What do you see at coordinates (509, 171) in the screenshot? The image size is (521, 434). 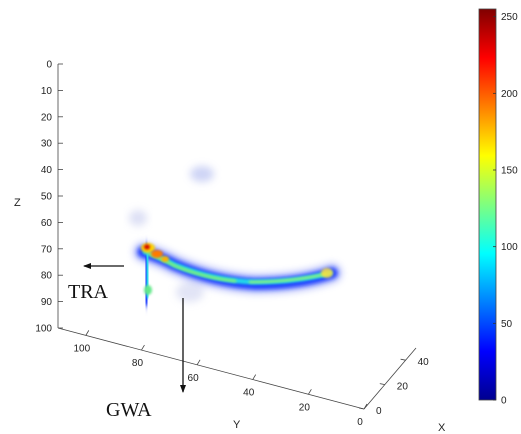 I see `colorbar-tick-label: 150` at bounding box center [509, 171].